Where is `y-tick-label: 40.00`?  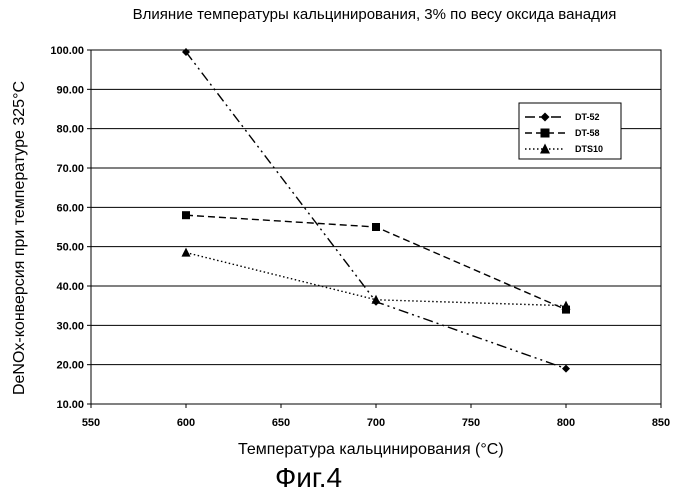 y-tick-label: 40.00 is located at coordinates (70, 287).